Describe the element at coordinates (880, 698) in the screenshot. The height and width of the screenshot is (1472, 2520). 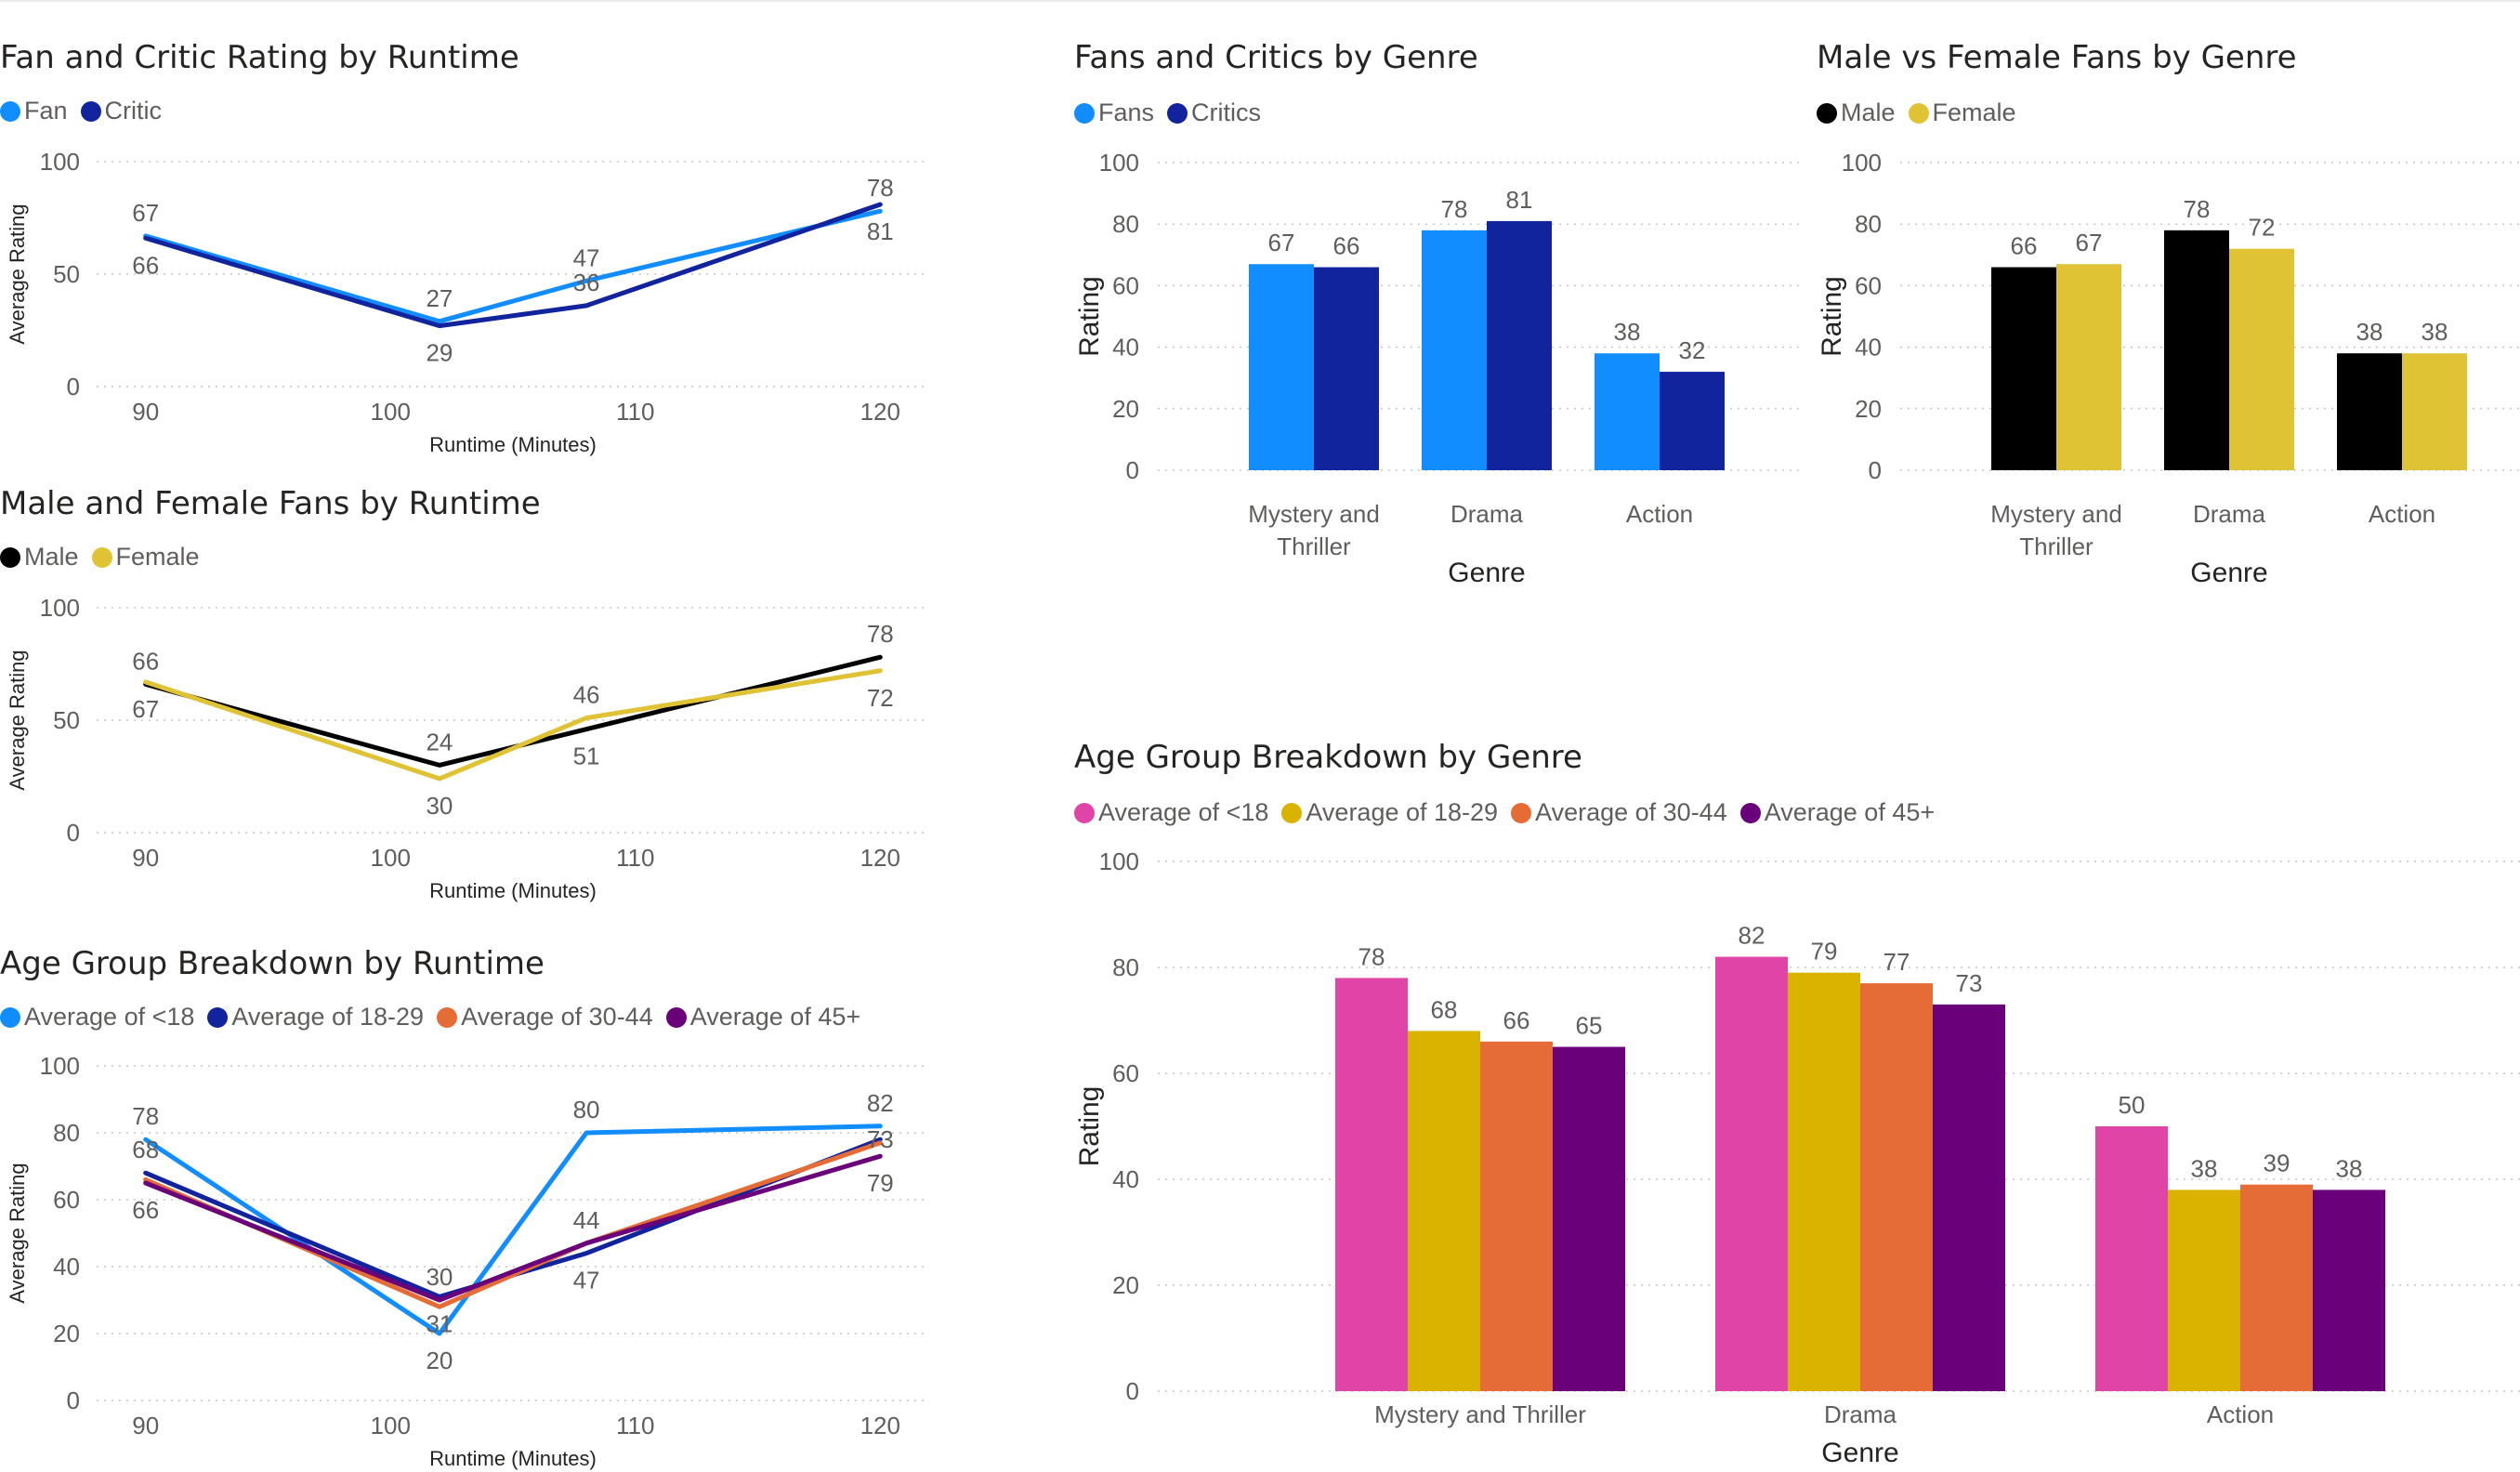
I see `data-label: 72` at that location.